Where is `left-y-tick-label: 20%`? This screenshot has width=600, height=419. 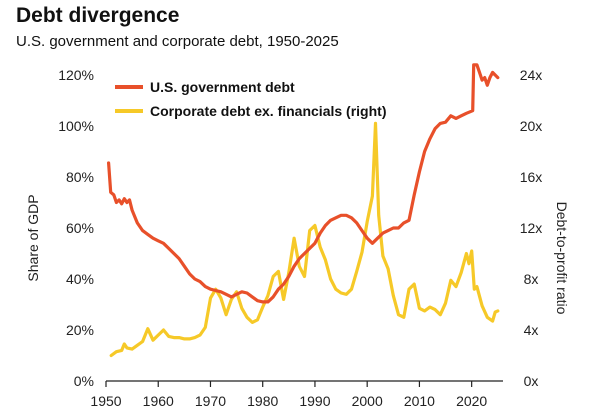 left-y-tick-label: 20% is located at coordinates (80, 330).